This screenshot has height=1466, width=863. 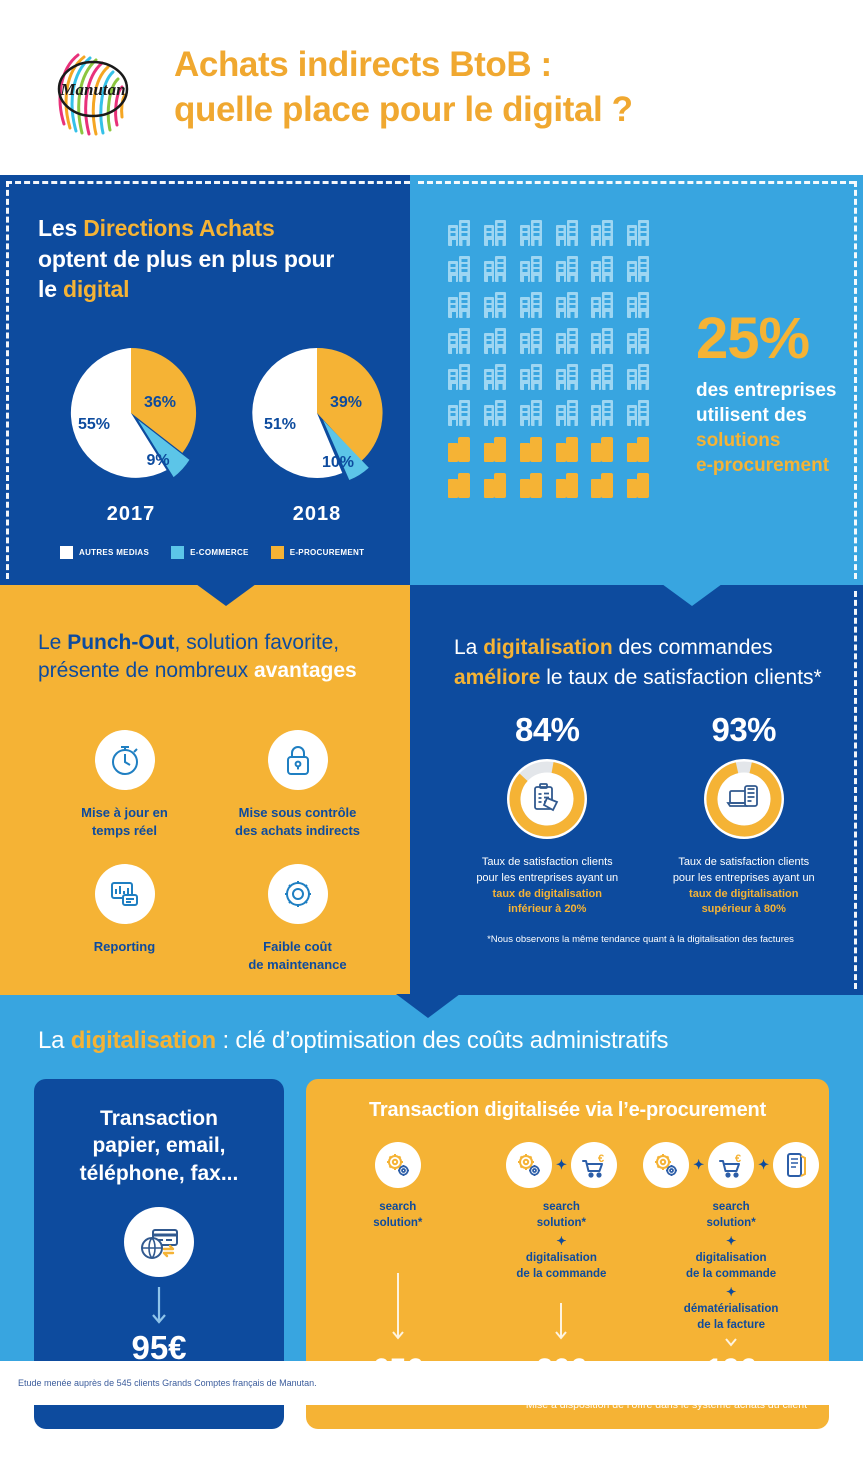 What do you see at coordinates (121, 642) in the screenshot?
I see `punchout-heading-b: Punch-Out` at bounding box center [121, 642].